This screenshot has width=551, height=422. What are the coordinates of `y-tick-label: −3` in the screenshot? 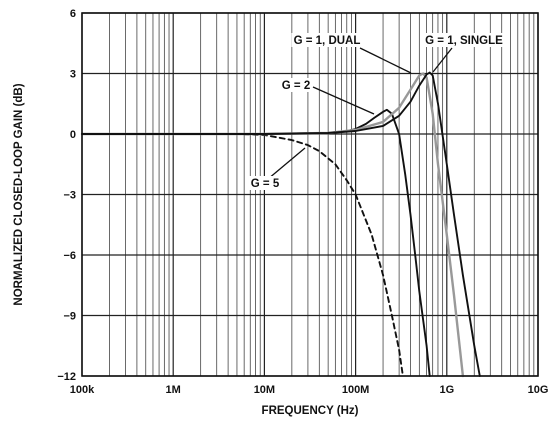 It's located at (69, 196).